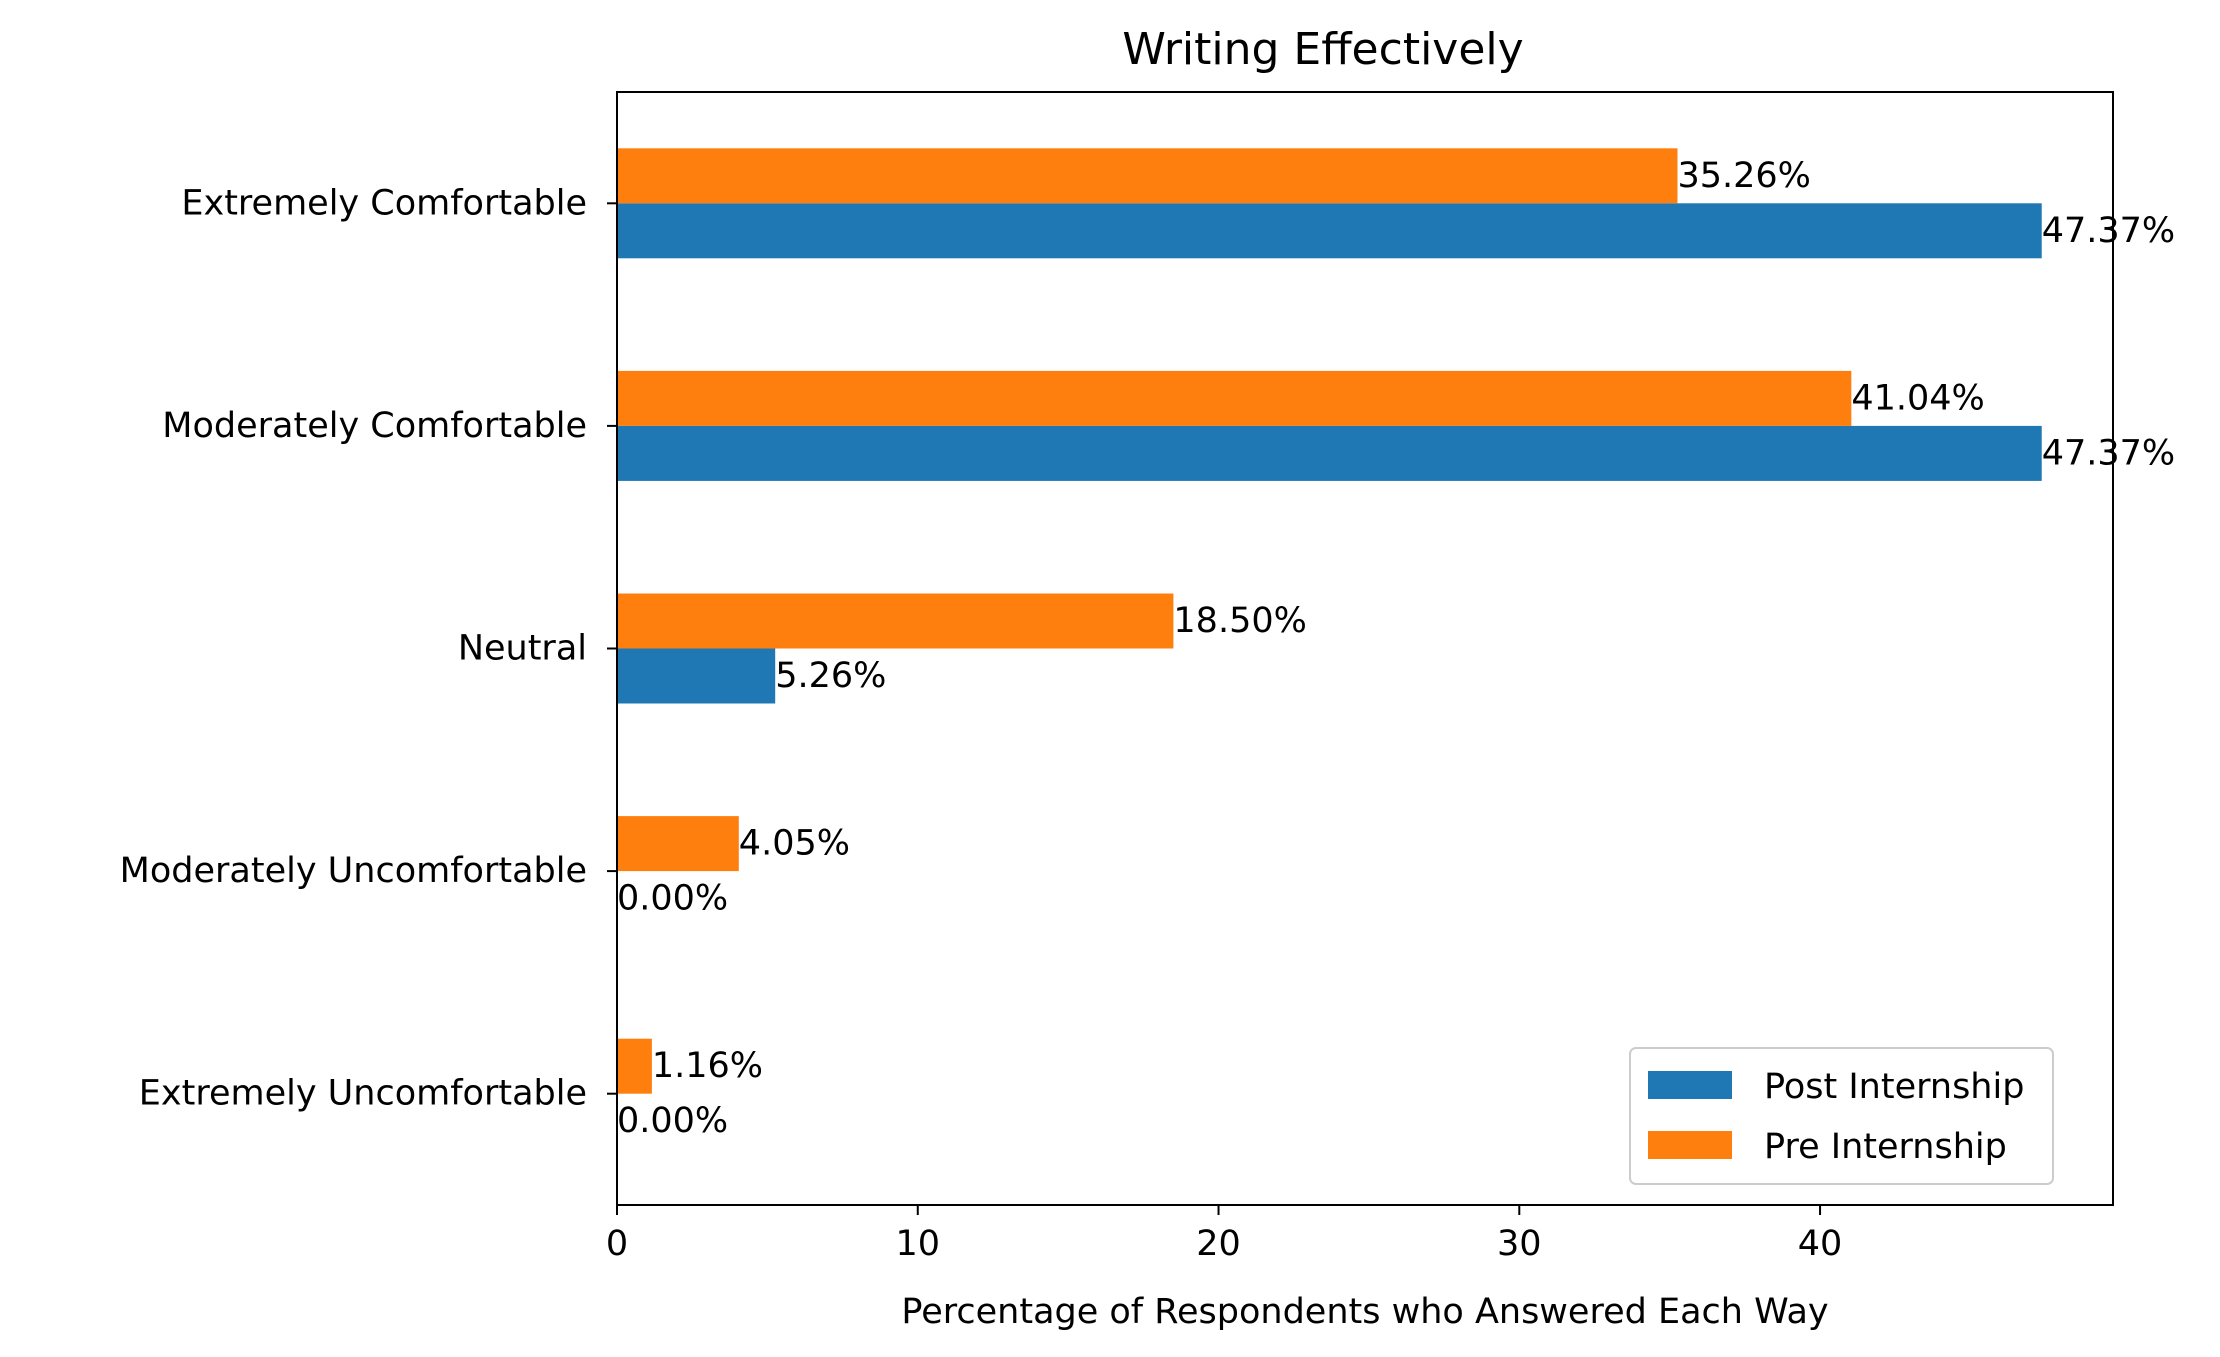 Image resolution: width=2220 pixels, height=1357 pixels. What do you see at coordinates (522, 649) in the screenshot?
I see `y-tick-label-neutral: Neutral` at bounding box center [522, 649].